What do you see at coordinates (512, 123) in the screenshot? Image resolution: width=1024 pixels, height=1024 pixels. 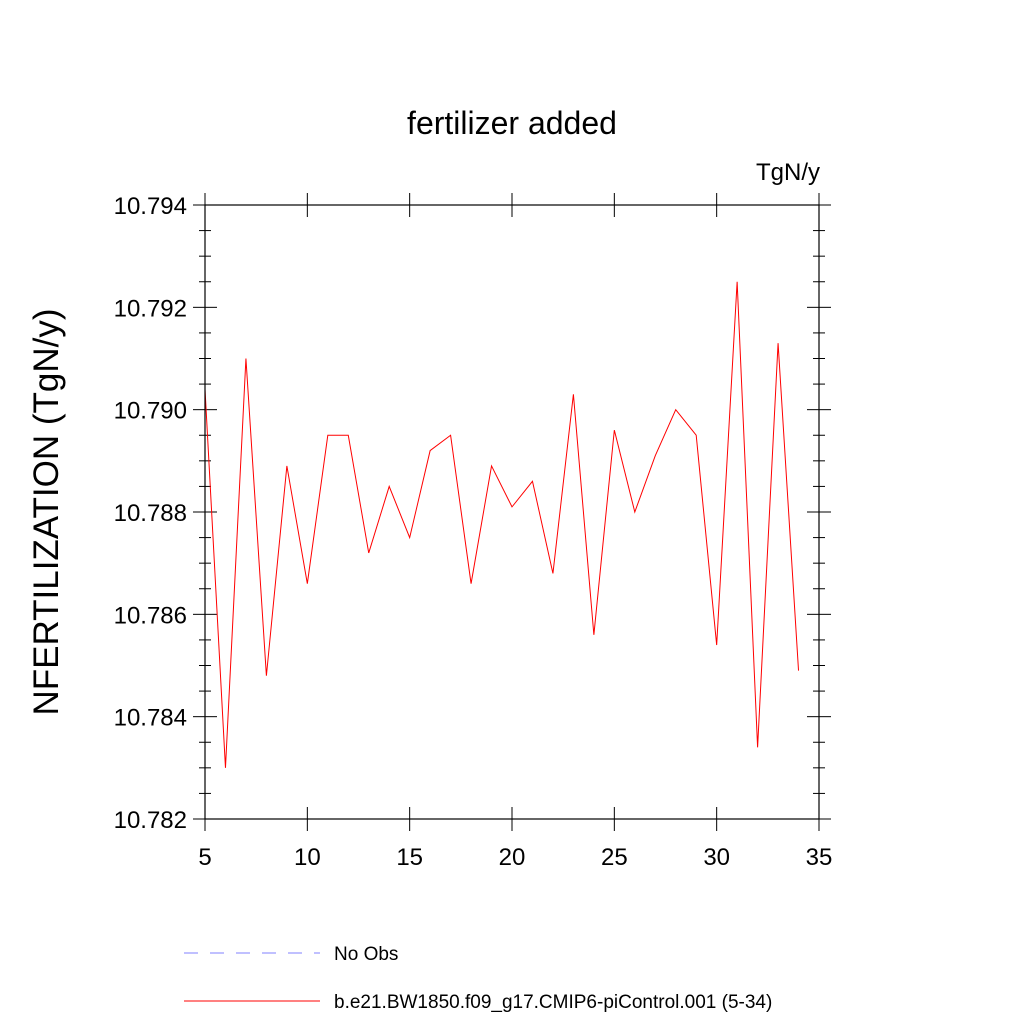 I see `chart-title: fertilizer added` at bounding box center [512, 123].